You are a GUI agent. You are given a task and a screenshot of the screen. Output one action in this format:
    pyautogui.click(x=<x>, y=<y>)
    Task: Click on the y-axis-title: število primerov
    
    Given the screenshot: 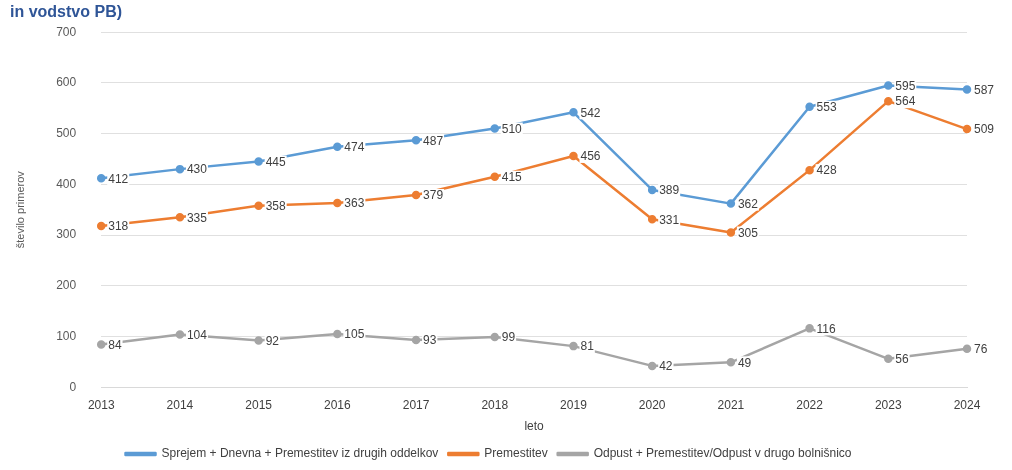 What is the action you would take?
    pyautogui.click(x=19, y=209)
    